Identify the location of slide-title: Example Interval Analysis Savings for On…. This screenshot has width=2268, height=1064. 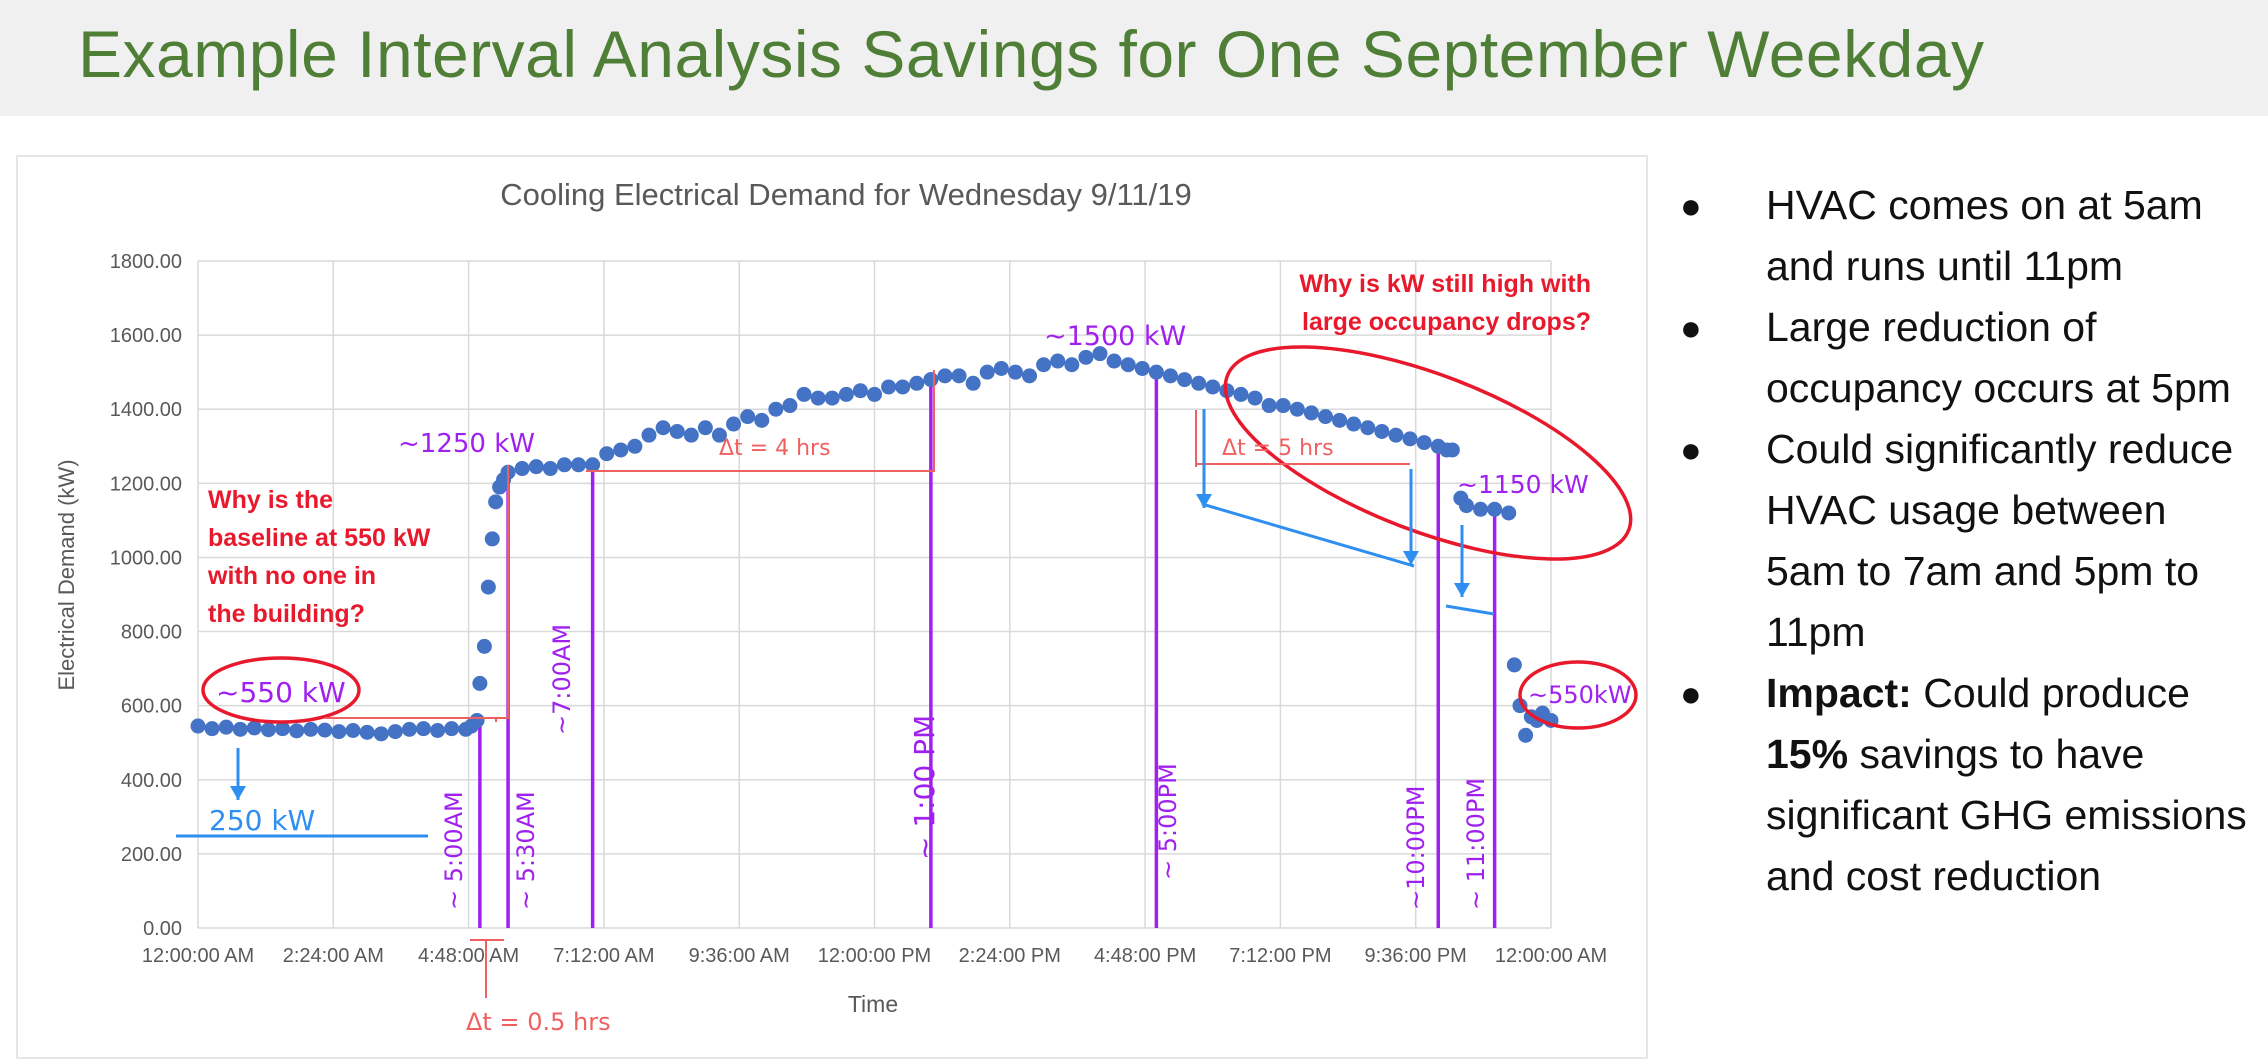
(1031, 54).